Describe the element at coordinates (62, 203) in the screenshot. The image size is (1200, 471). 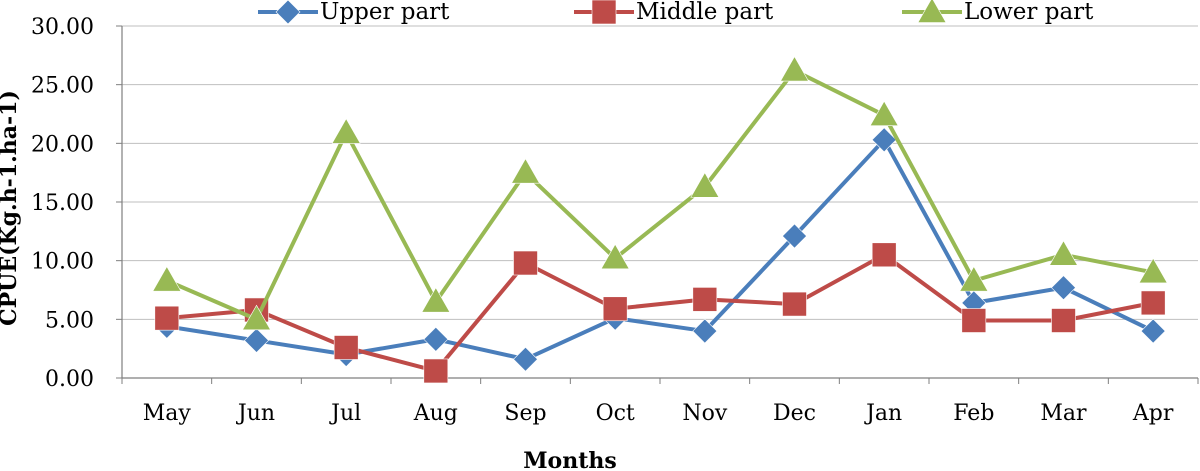
I see `y-tick-label: 15.00` at that location.